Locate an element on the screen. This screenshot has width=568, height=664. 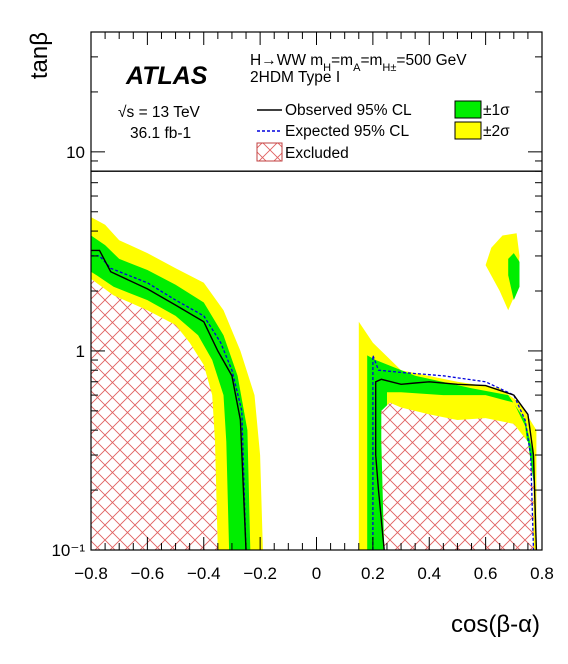
x-tick-label: 0.6 is located at coordinates (486, 573).